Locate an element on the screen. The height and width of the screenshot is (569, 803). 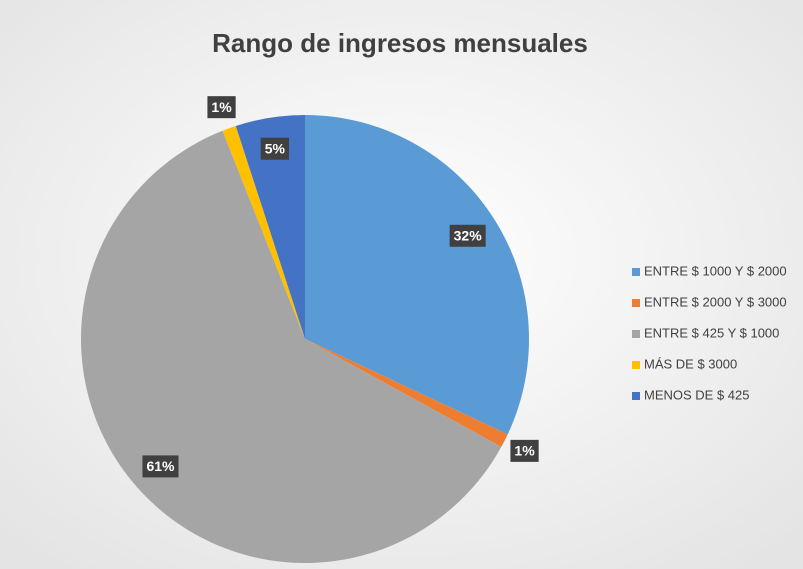
legend-label: MENOS DE $ 425 is located at coordinates (697, 394).